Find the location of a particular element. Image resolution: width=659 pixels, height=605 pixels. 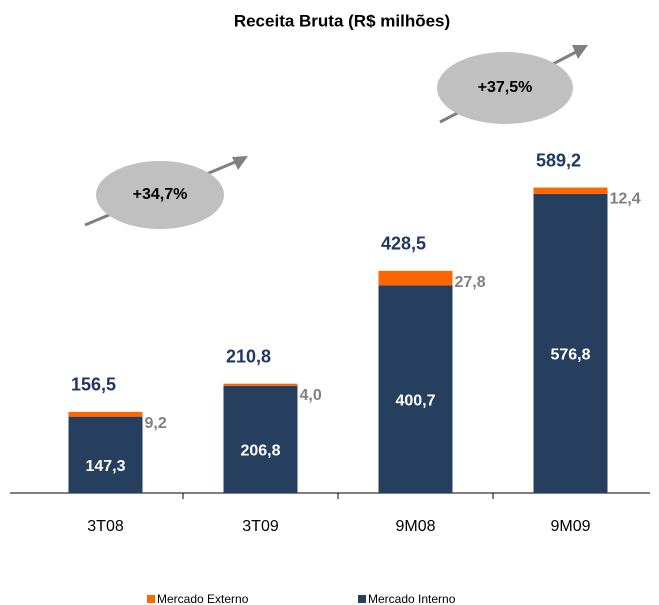

total-label: 589,2 is located at coordinates (558, 160).